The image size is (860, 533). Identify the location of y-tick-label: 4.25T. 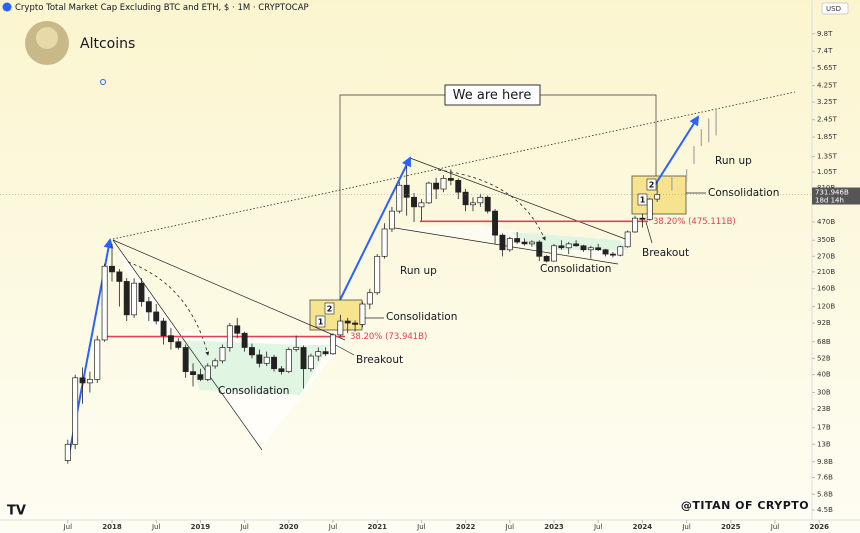
(827, 86).